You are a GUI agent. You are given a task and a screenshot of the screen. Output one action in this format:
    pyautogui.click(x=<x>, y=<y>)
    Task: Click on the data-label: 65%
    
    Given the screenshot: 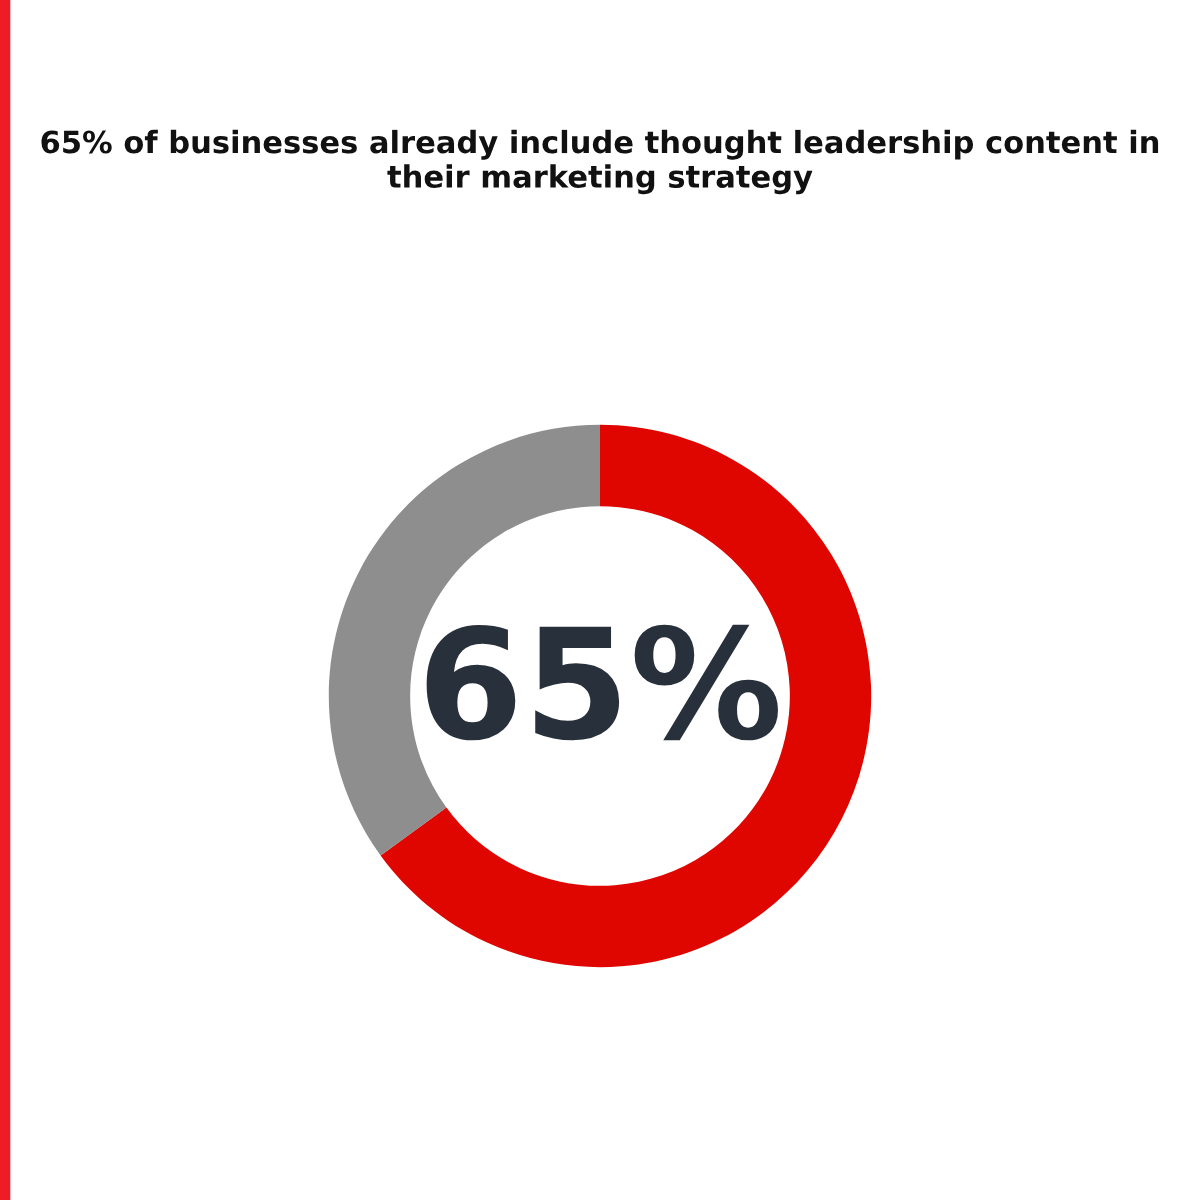 What is the action you would take?
    pyautogui.click(x=602, y=682)
    